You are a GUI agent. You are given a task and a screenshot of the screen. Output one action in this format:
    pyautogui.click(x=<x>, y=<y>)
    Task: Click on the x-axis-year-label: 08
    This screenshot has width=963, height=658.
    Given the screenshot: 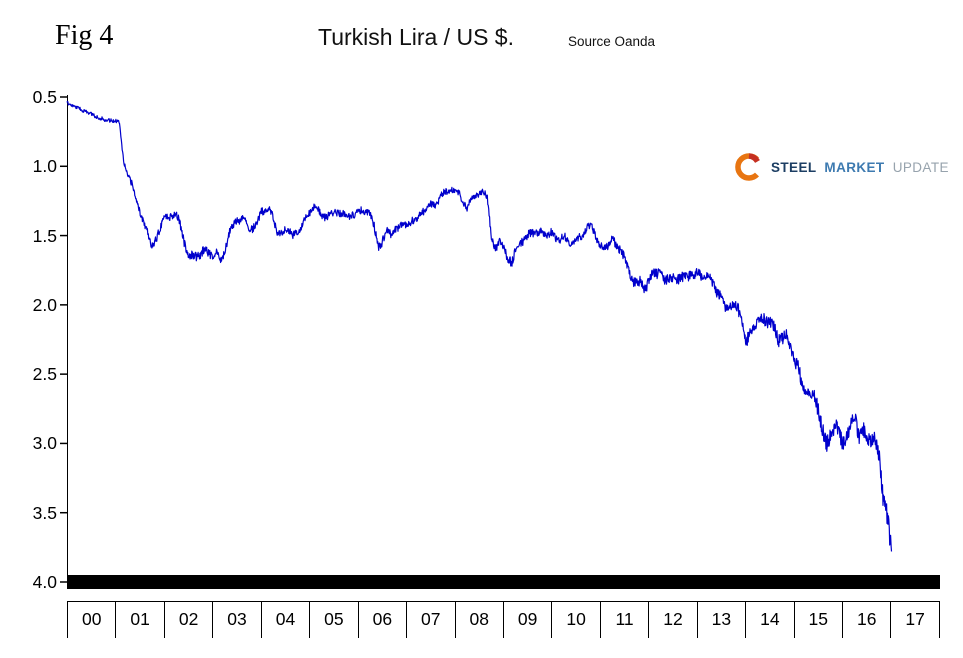 What is the action you would take?
    pyautogui.click(x=479, y=619)
    